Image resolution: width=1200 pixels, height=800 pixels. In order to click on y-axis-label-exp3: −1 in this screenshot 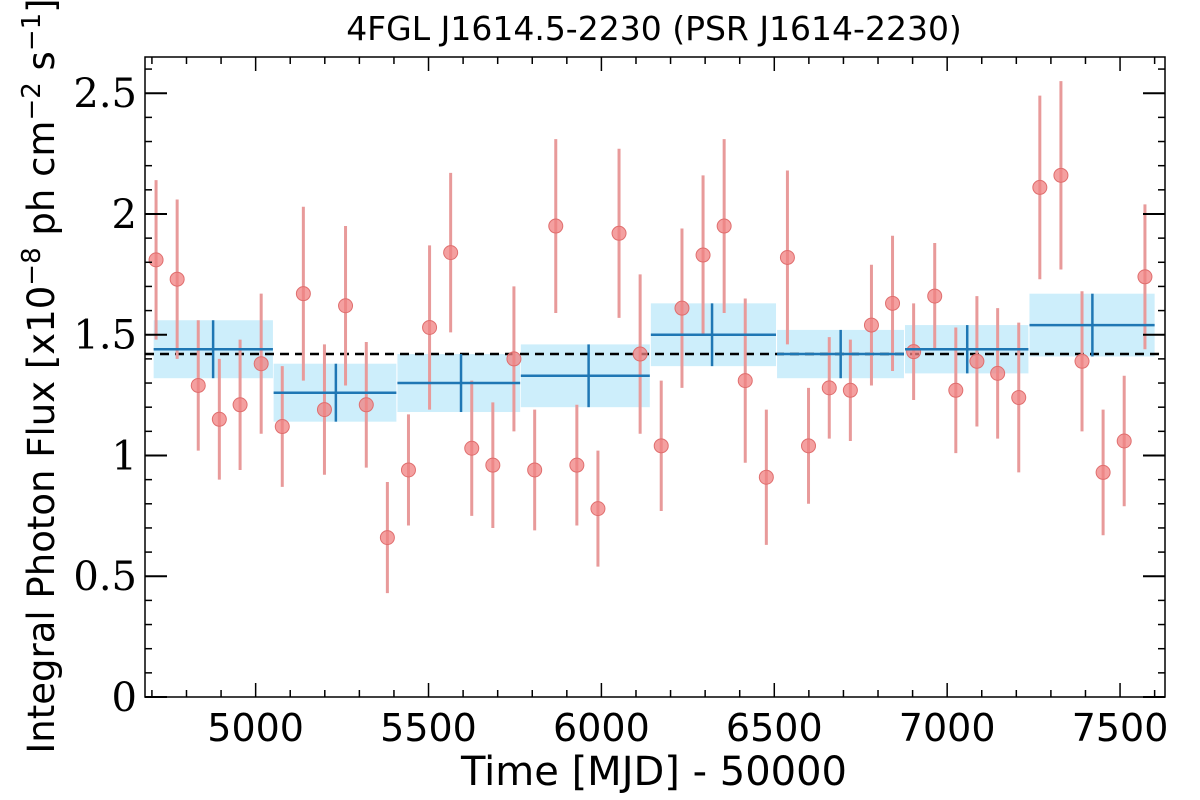, I will do `click(32, 32)`.